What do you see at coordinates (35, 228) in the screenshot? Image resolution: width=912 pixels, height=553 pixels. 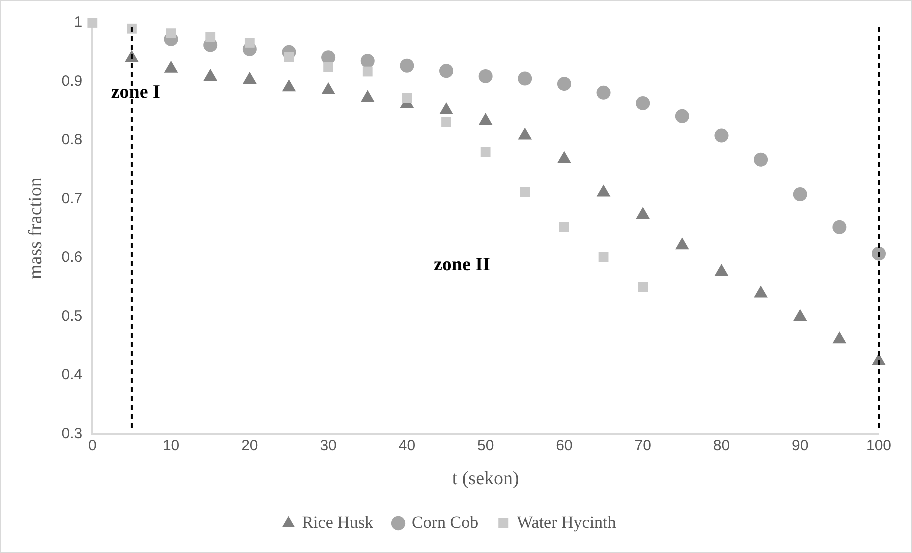 I see `y-axis-title: mass fraction` at bounding box center [35, 228].